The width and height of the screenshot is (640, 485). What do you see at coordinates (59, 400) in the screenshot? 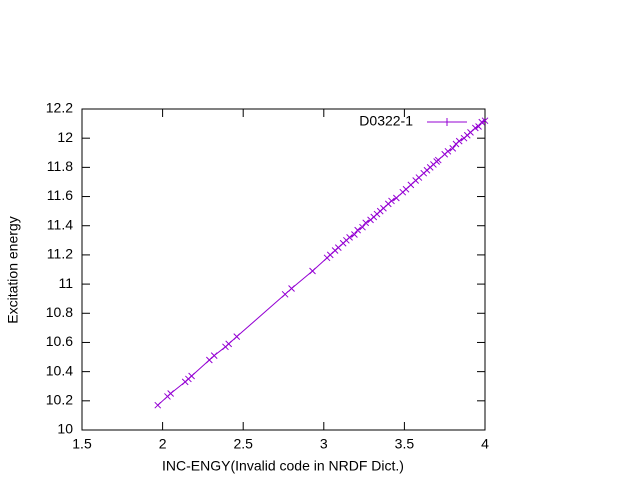
I see `y-tick-label: 10.2` at bounding box center [59, 400].